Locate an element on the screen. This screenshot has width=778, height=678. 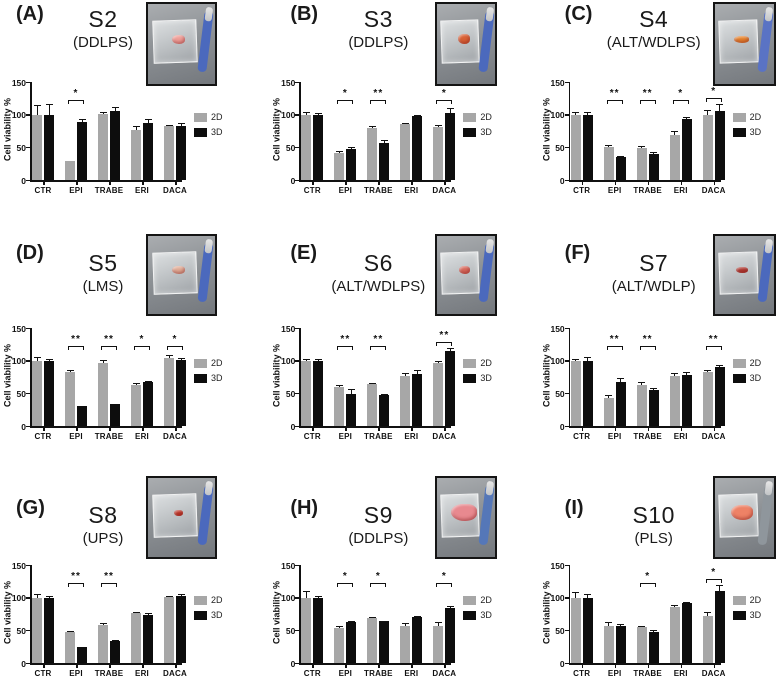
panel-letter: (H) is located at coordinates (304, 508).